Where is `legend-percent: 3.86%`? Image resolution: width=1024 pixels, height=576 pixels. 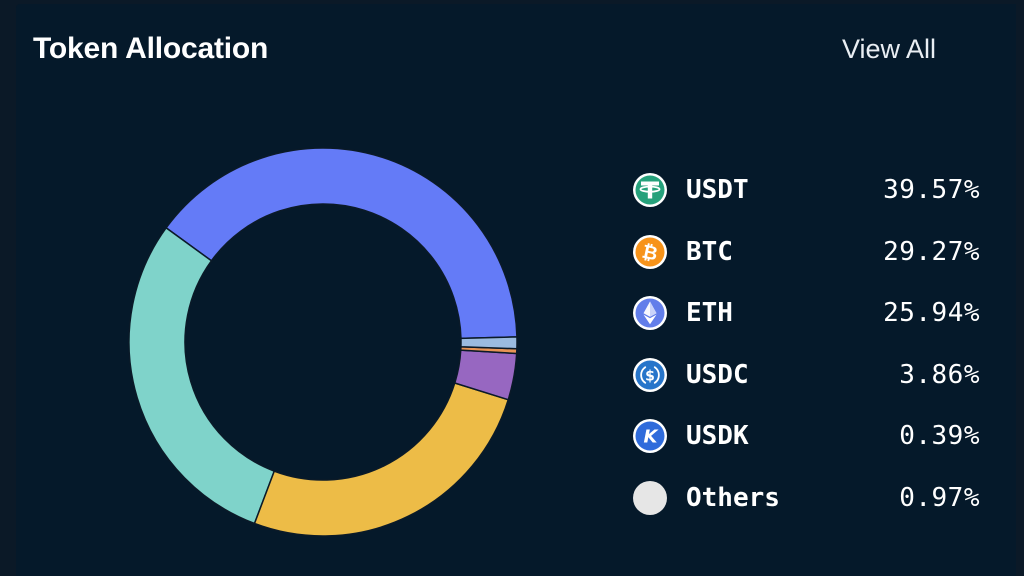 legend-percent: 3.86% is located at coordinates (939, 374).